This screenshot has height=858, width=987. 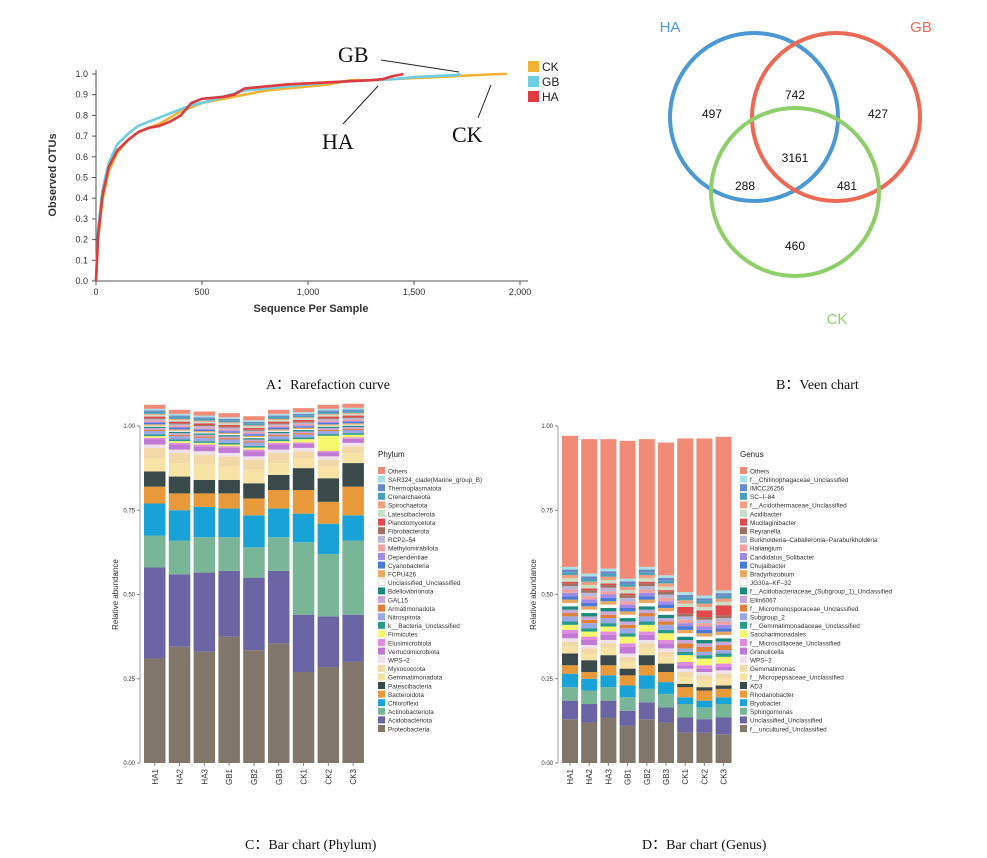 I want to click on legend-label: WPS–2, so click(x=761, y=661).